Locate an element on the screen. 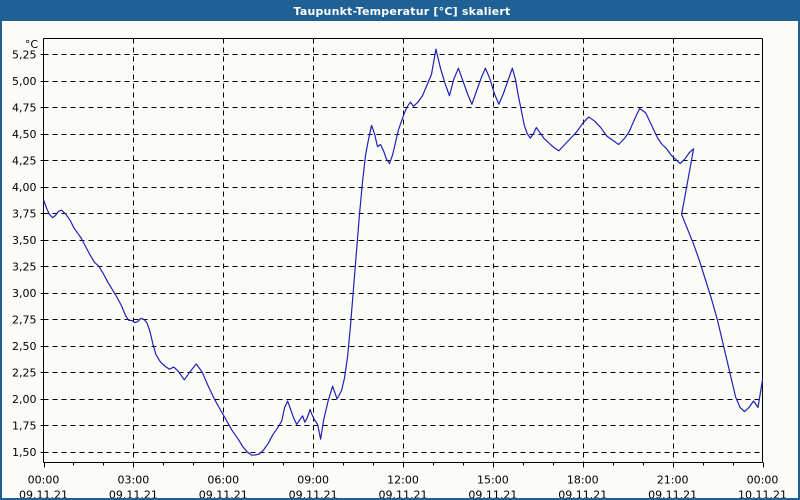  x-axis-time-label-2: 06:00 is located at coordinates (223, 480).